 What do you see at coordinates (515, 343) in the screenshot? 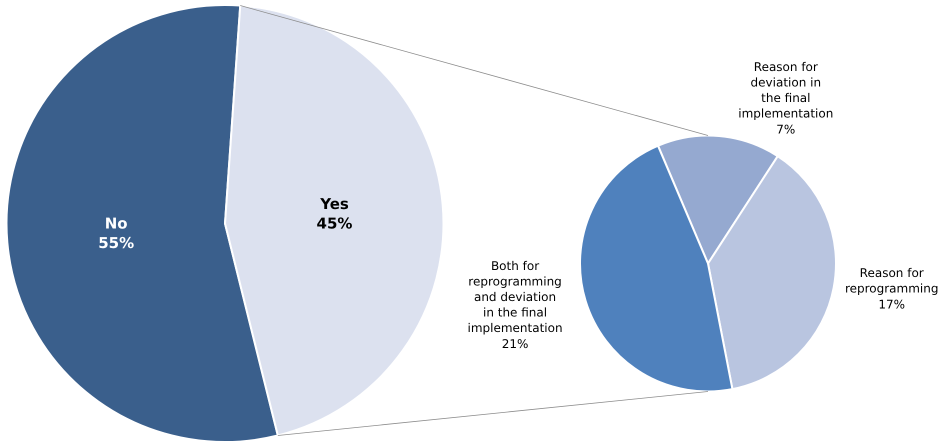
I see `data-label: 21%` at bounding box center [515, 343].